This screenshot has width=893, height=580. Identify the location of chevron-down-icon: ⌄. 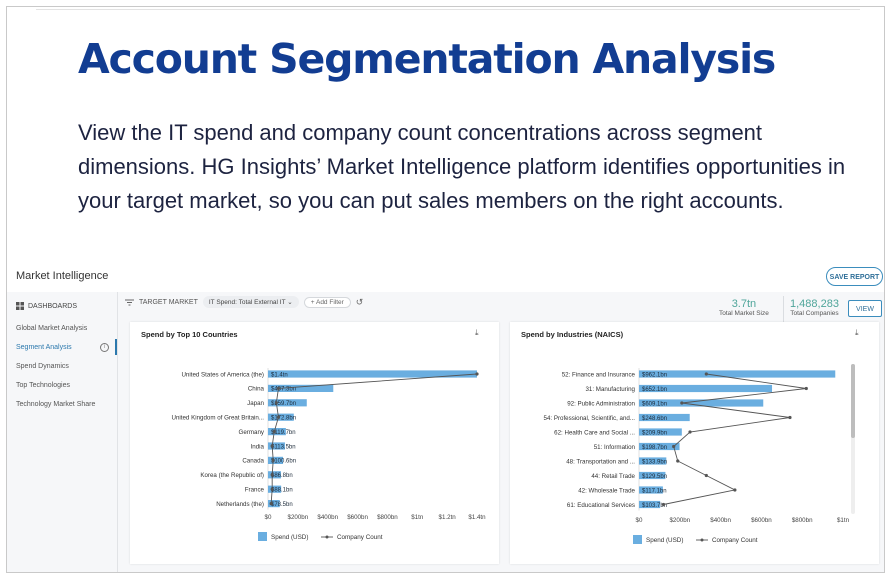
(290, 302).